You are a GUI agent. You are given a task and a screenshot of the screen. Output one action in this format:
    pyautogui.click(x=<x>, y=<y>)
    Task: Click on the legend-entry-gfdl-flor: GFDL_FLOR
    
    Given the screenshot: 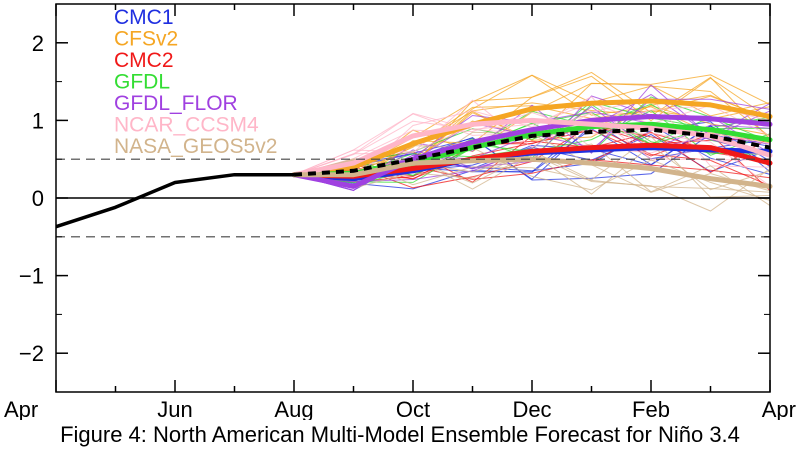 What is the action you would take?
    pyautogui.click(x=176, y=103)
    